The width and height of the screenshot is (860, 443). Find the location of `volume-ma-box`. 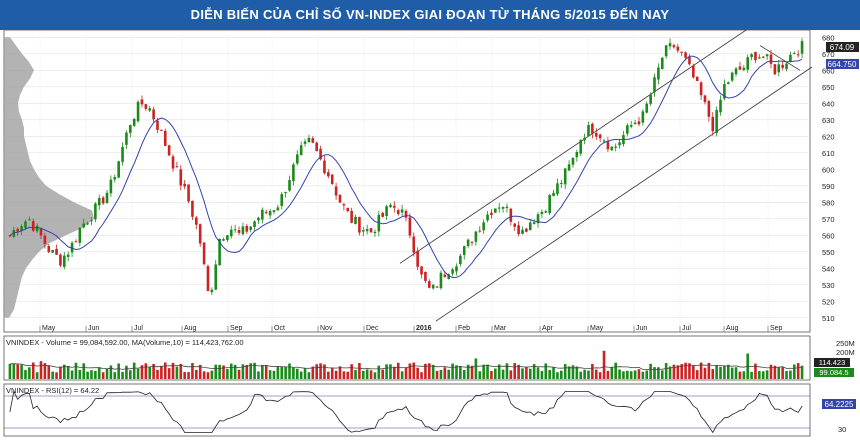

volume-ma-box is located at coordinates (832, 362).